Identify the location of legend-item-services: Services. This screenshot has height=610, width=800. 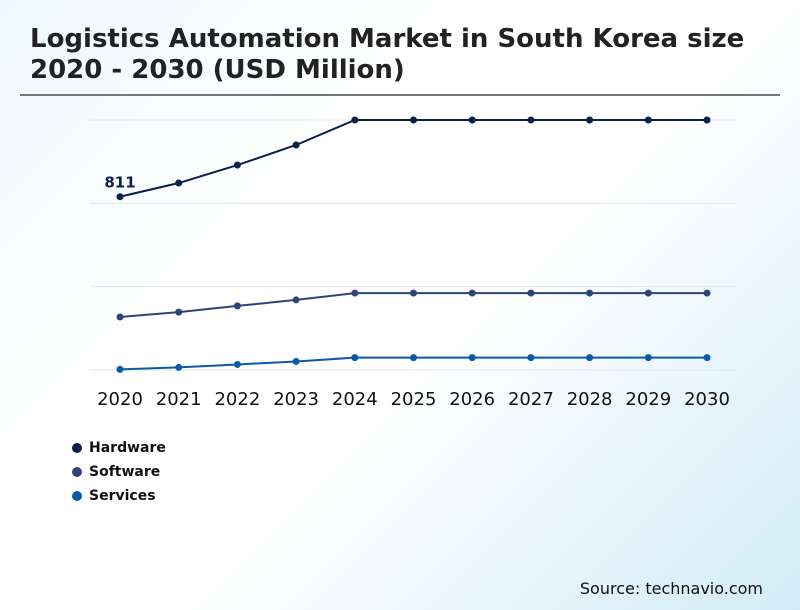
(119, 496).